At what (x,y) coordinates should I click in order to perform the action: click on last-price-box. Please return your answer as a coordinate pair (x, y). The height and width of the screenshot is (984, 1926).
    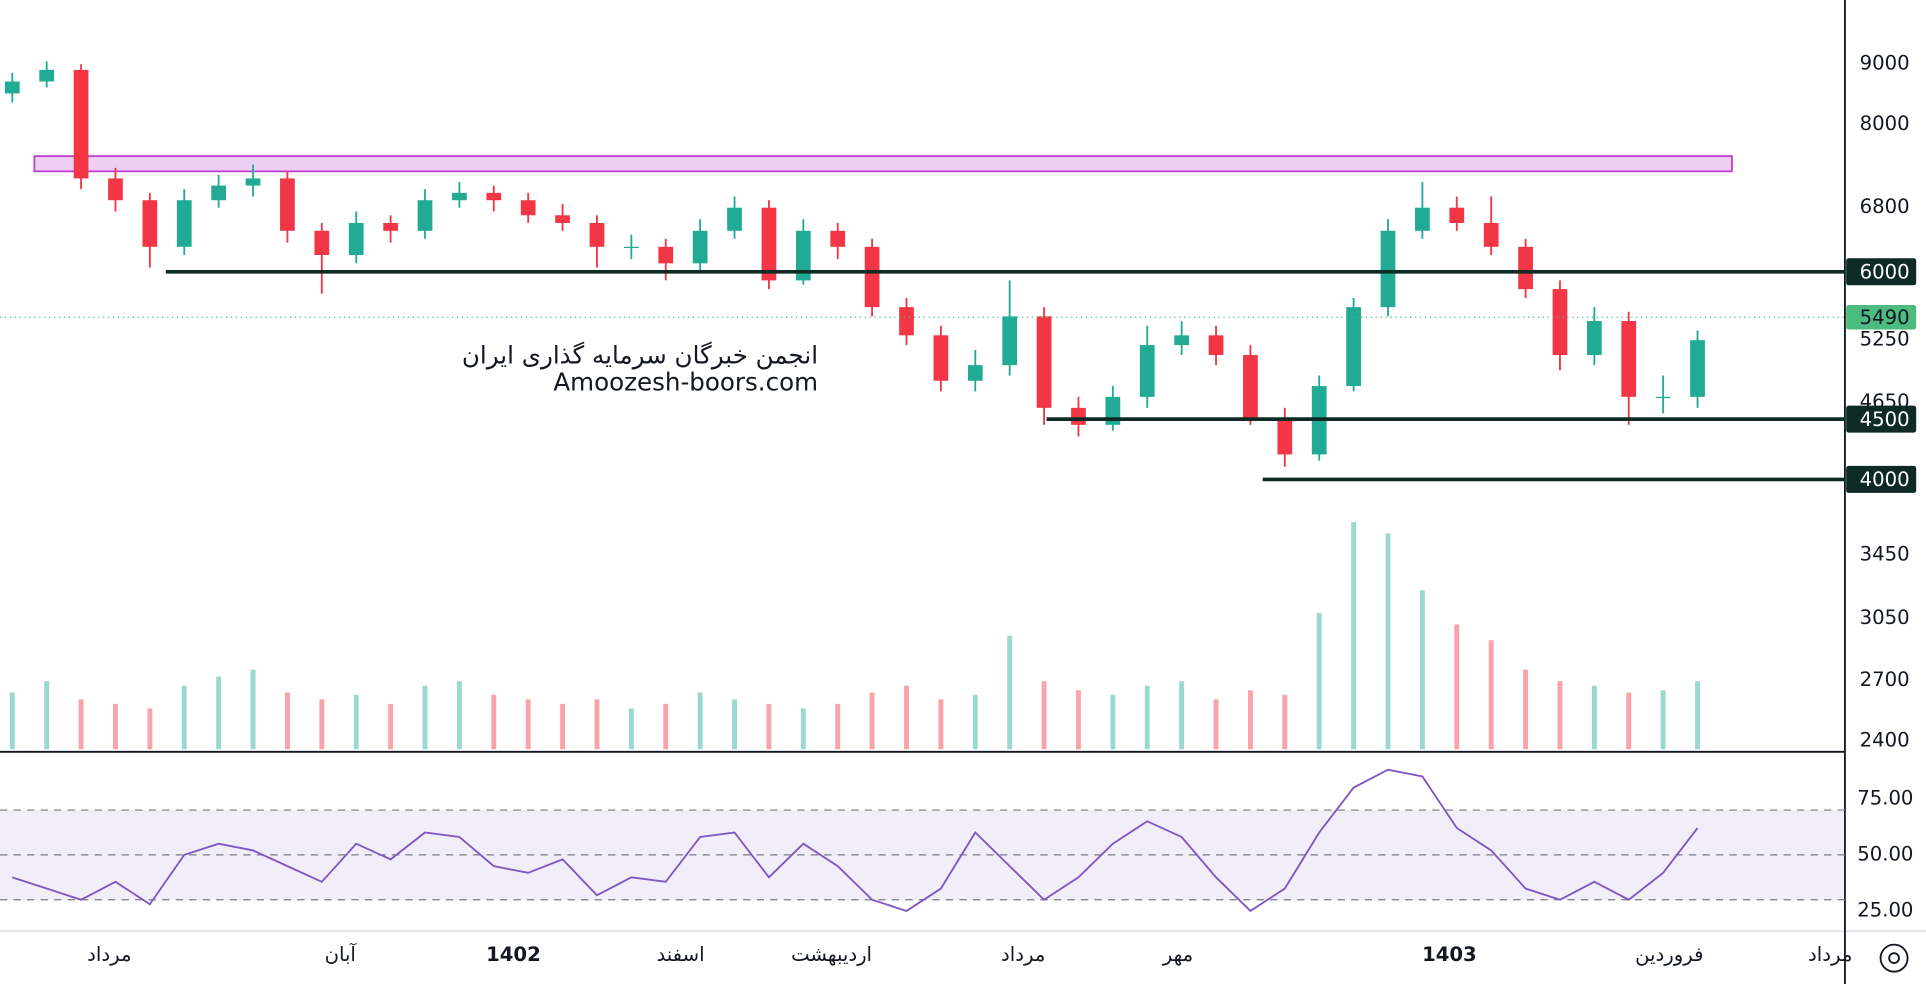
    Looking at the image, I should click on (1881, 317).